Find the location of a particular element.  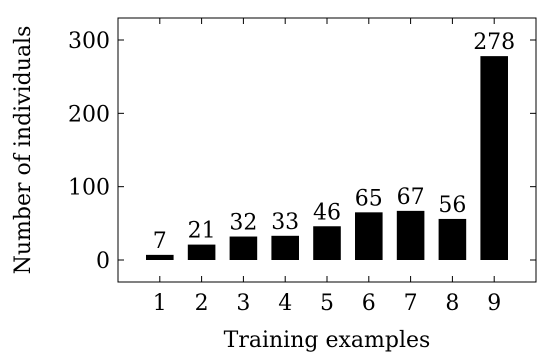

y-tick-label-200: 200 is located at coordinates (89, 114).